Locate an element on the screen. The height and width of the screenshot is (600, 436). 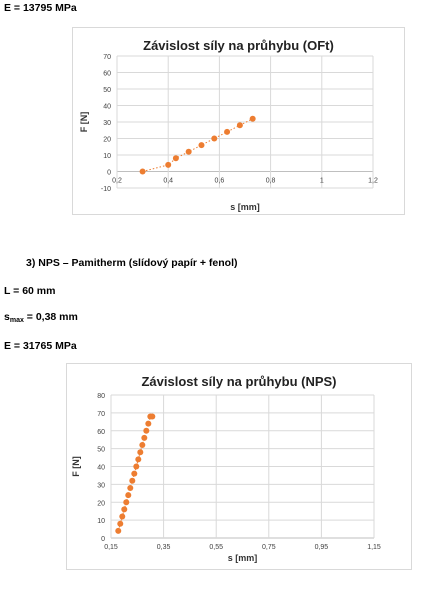
x-tick-label: 0,55 is located at coordinates (216, 547).